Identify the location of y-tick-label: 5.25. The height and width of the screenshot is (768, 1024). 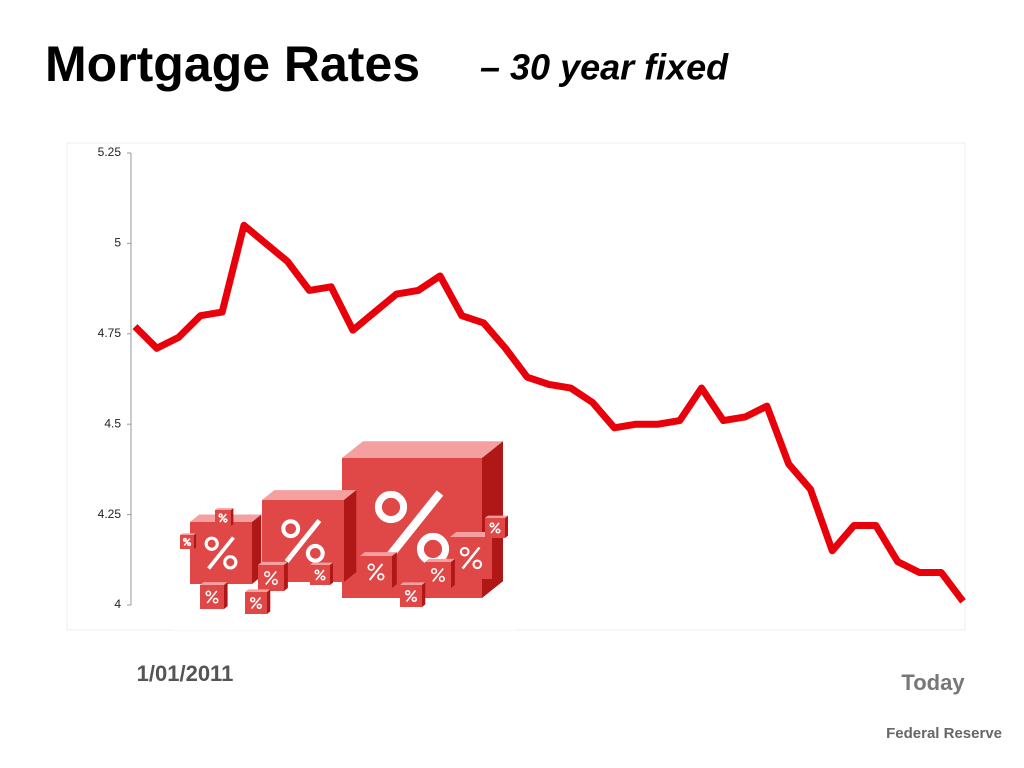
(110, 152).